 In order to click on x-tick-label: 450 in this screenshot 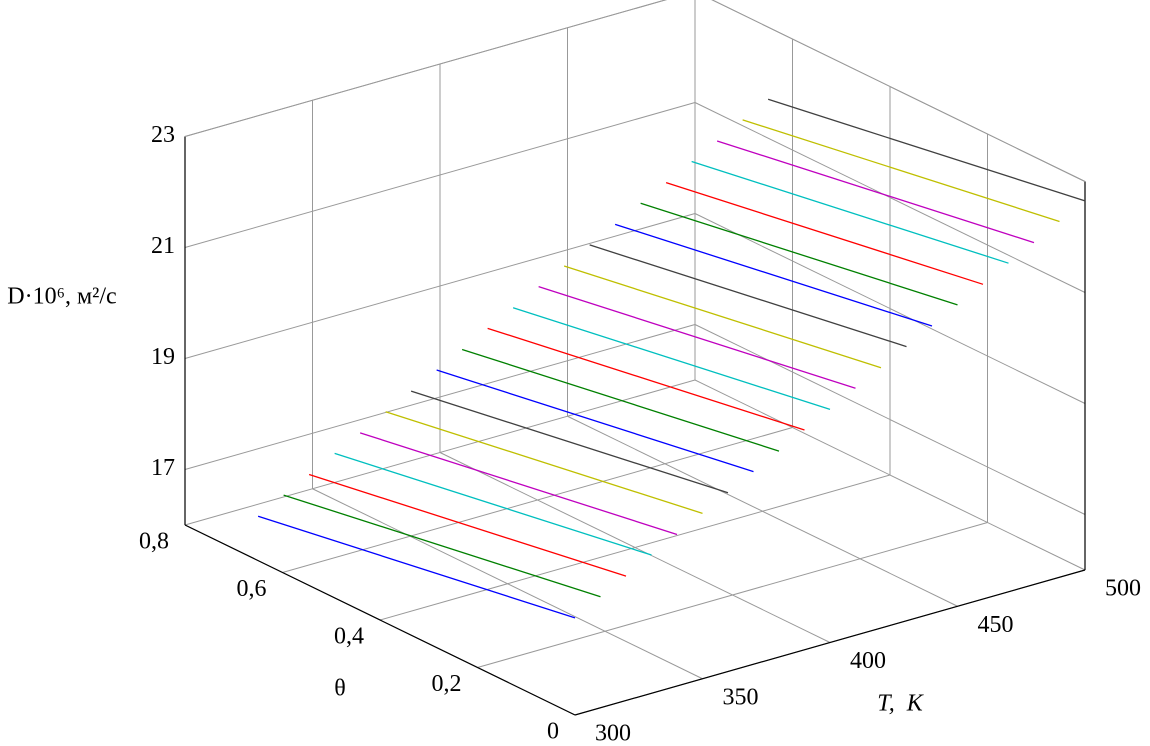, I will do `click(996, 625)`.